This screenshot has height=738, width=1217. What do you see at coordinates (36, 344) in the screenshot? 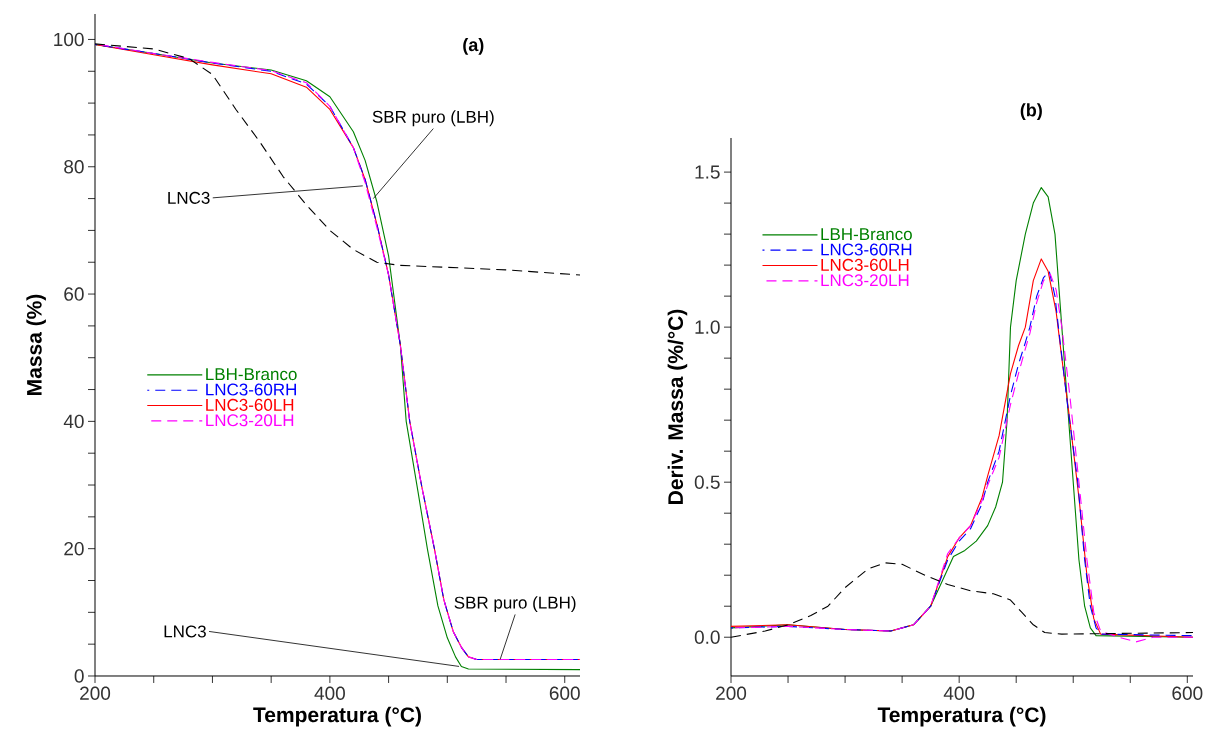
I see `y-axis-title: Massa (%)` at bounding box center [36, 344].